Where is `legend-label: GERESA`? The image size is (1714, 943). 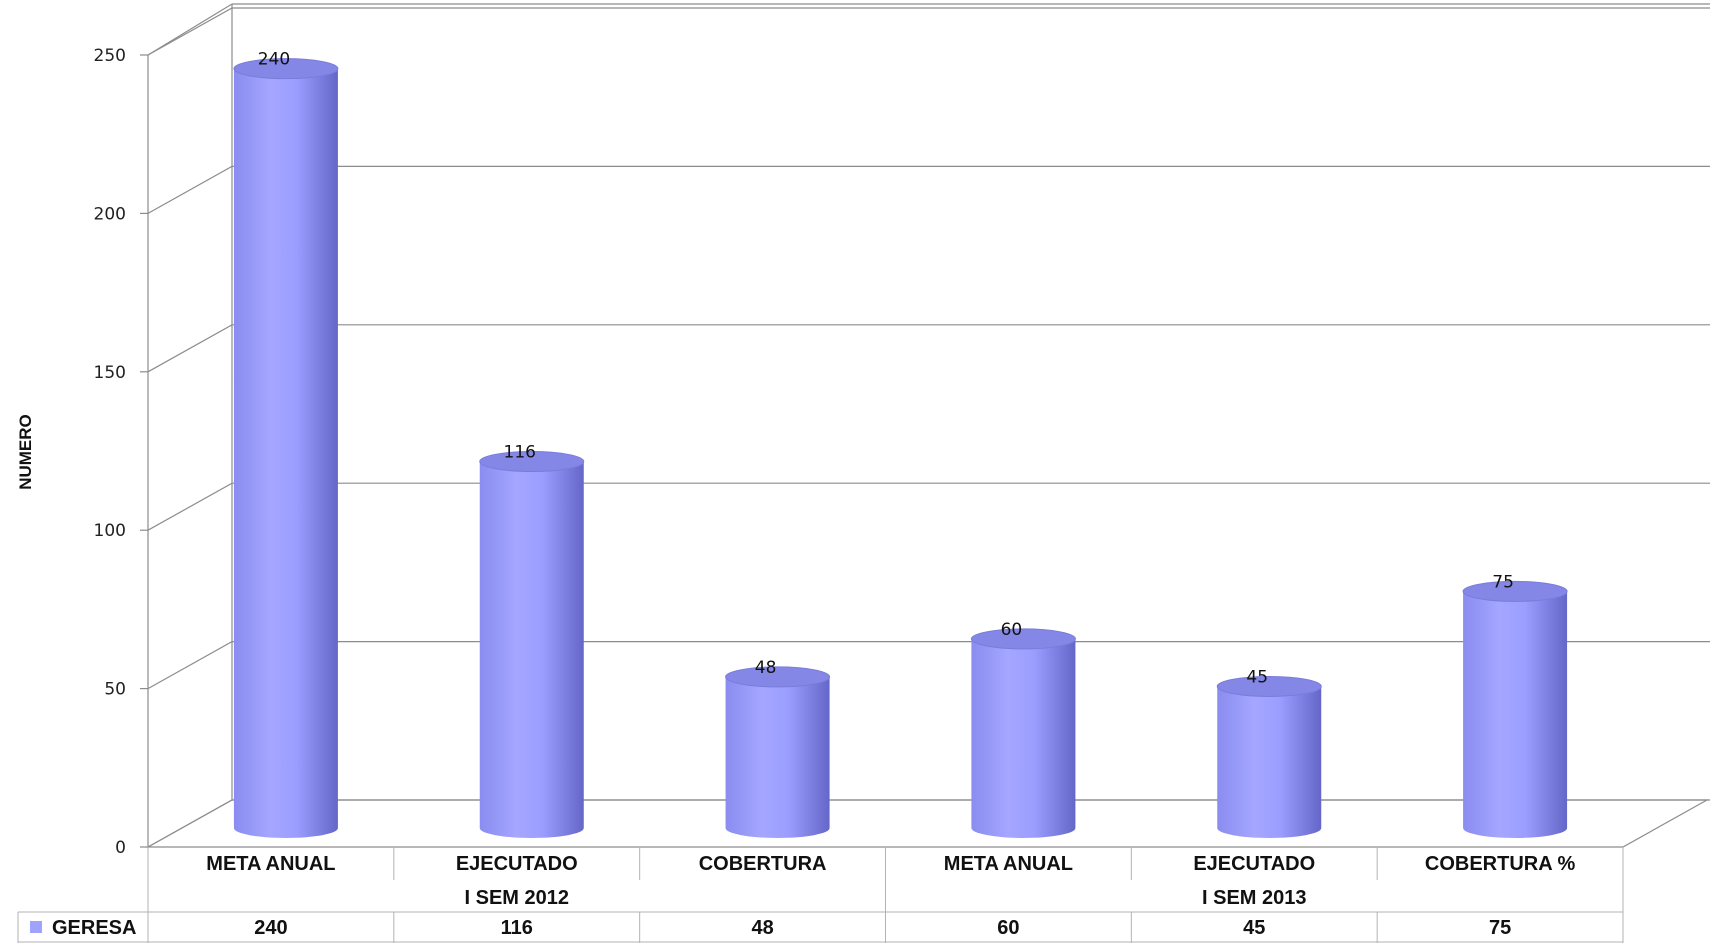 legend-label: GERESA is located at coordinates (94, 928).